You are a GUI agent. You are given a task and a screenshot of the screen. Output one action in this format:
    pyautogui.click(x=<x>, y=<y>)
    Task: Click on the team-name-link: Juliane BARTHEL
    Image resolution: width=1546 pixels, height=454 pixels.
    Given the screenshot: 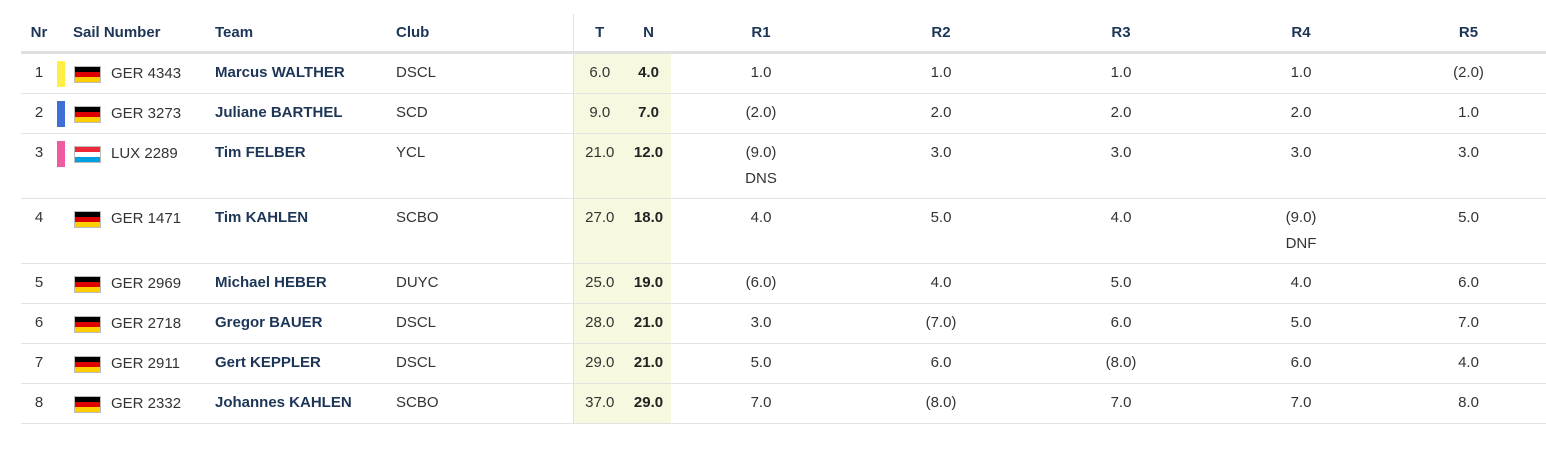 What is the action you would take?
    pyautogui.click(x=279, y=112)
    